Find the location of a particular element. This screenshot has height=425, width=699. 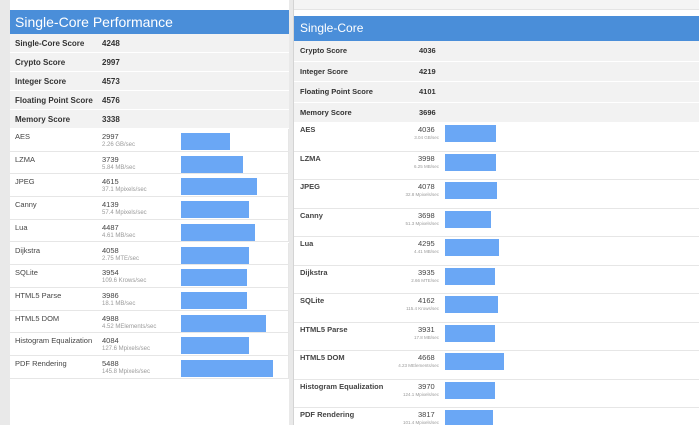

benchmark-score: 3970 is located at coordinates (426, 386).